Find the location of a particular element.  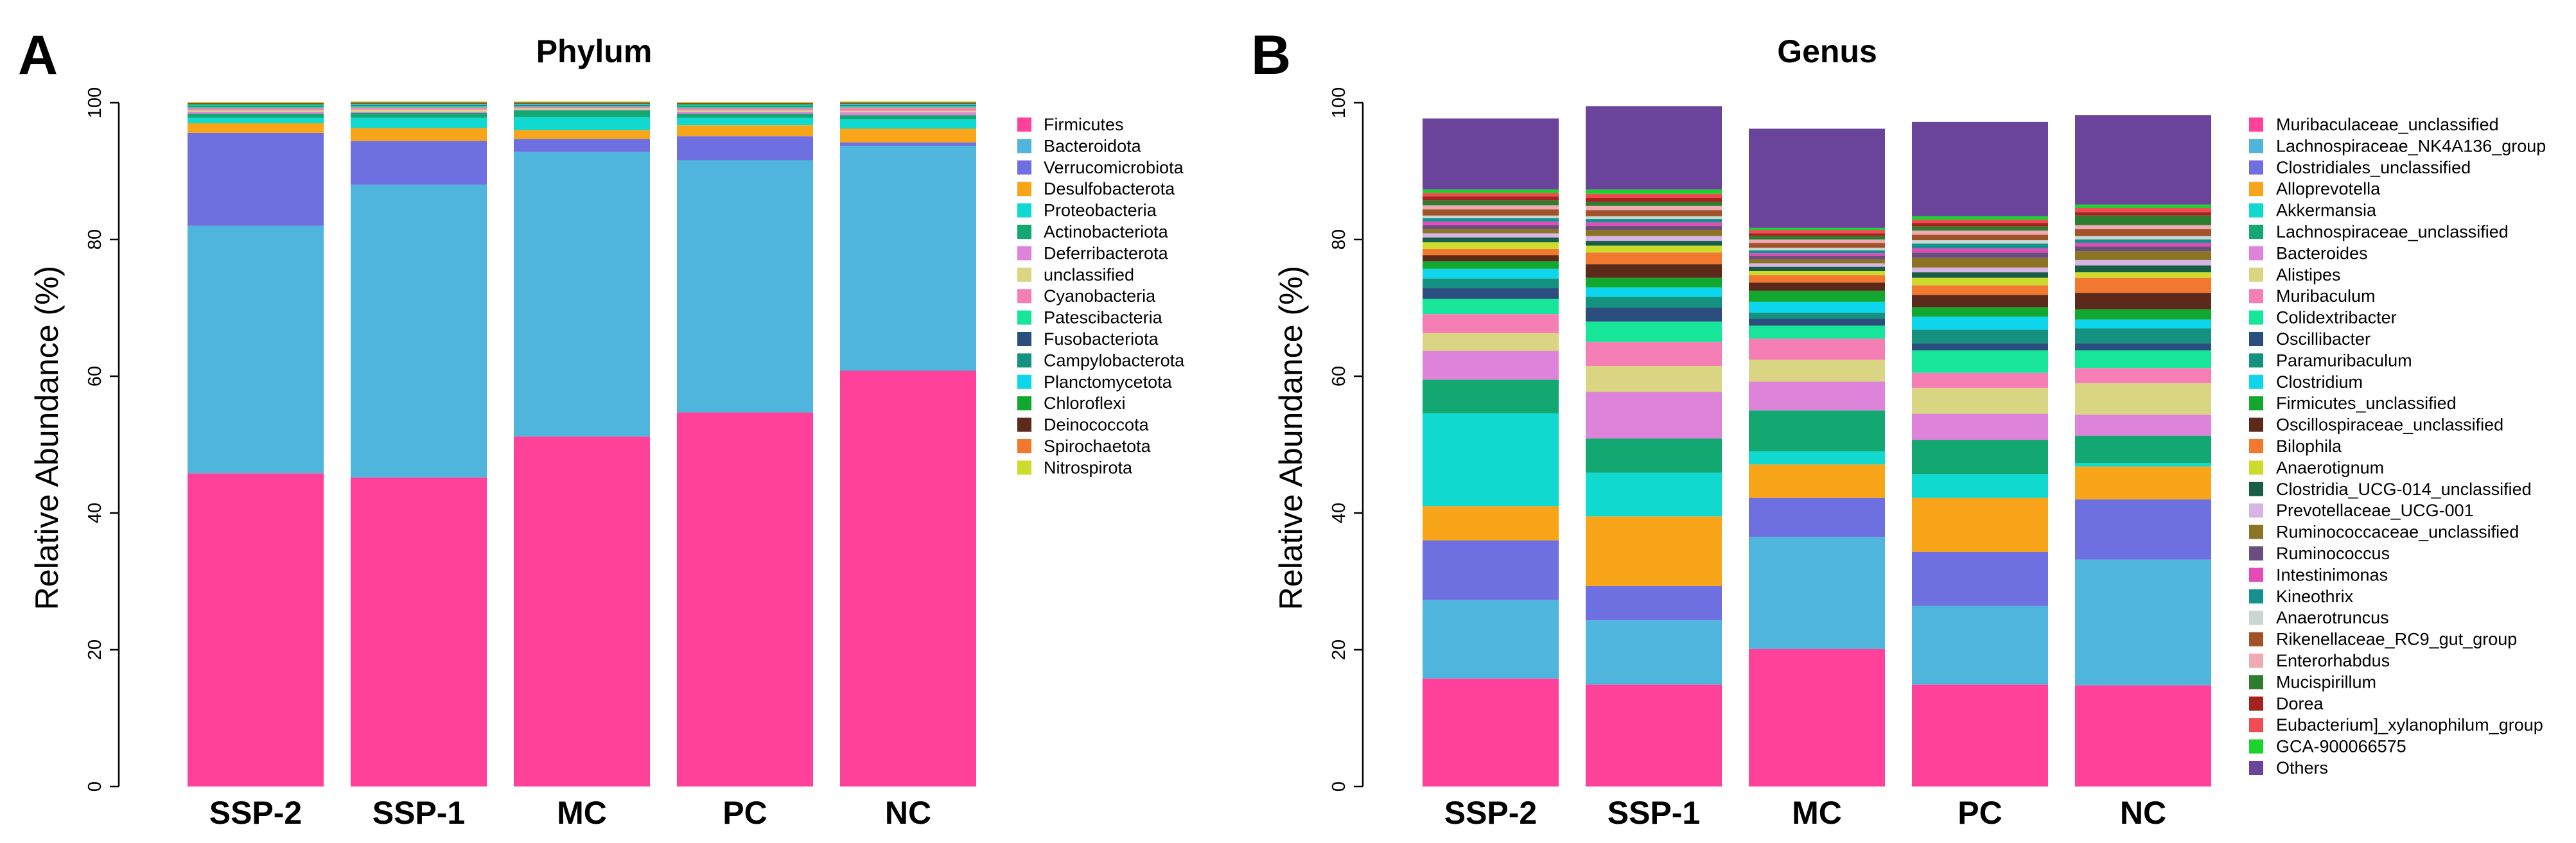

panel-a-legend-label: Spirochaetota is located at coordinates (1098, 446).